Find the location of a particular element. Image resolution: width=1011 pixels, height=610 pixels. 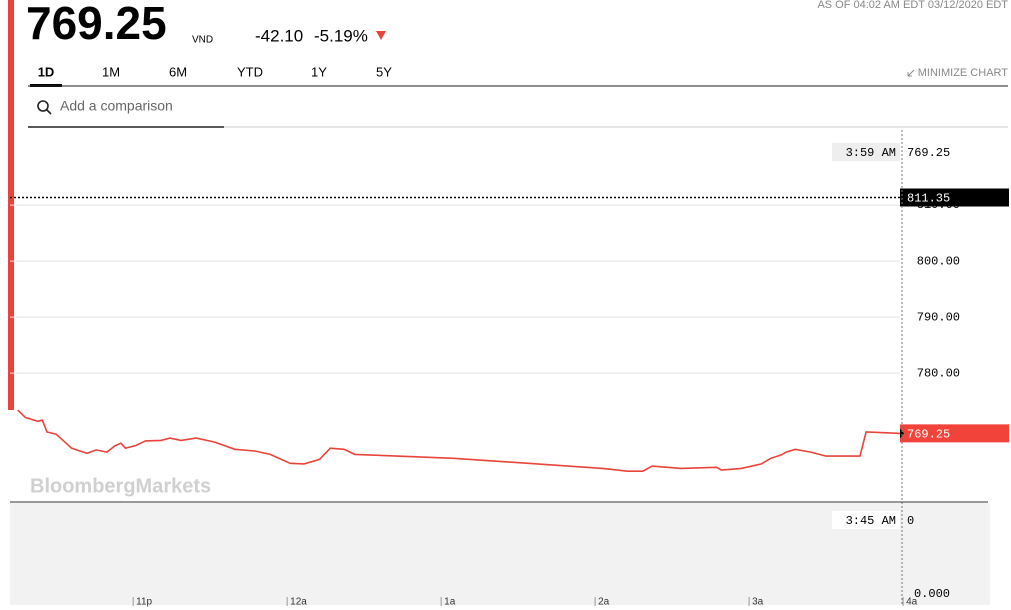

last-marker is located at coordinates (902, 433).